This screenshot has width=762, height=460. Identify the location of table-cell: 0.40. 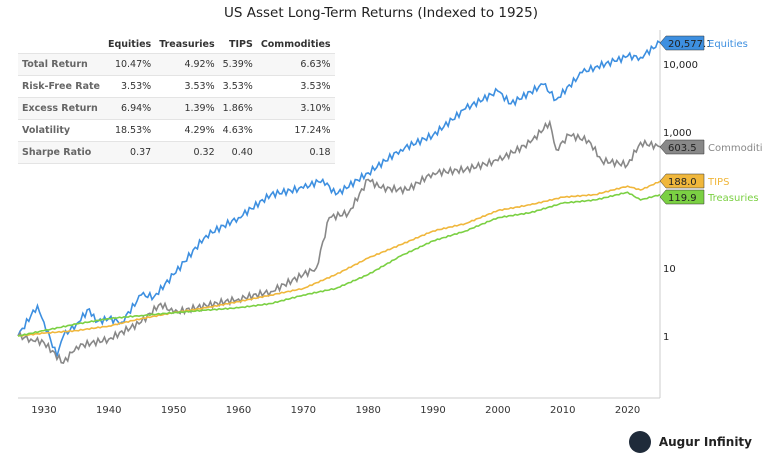
(237, 152).